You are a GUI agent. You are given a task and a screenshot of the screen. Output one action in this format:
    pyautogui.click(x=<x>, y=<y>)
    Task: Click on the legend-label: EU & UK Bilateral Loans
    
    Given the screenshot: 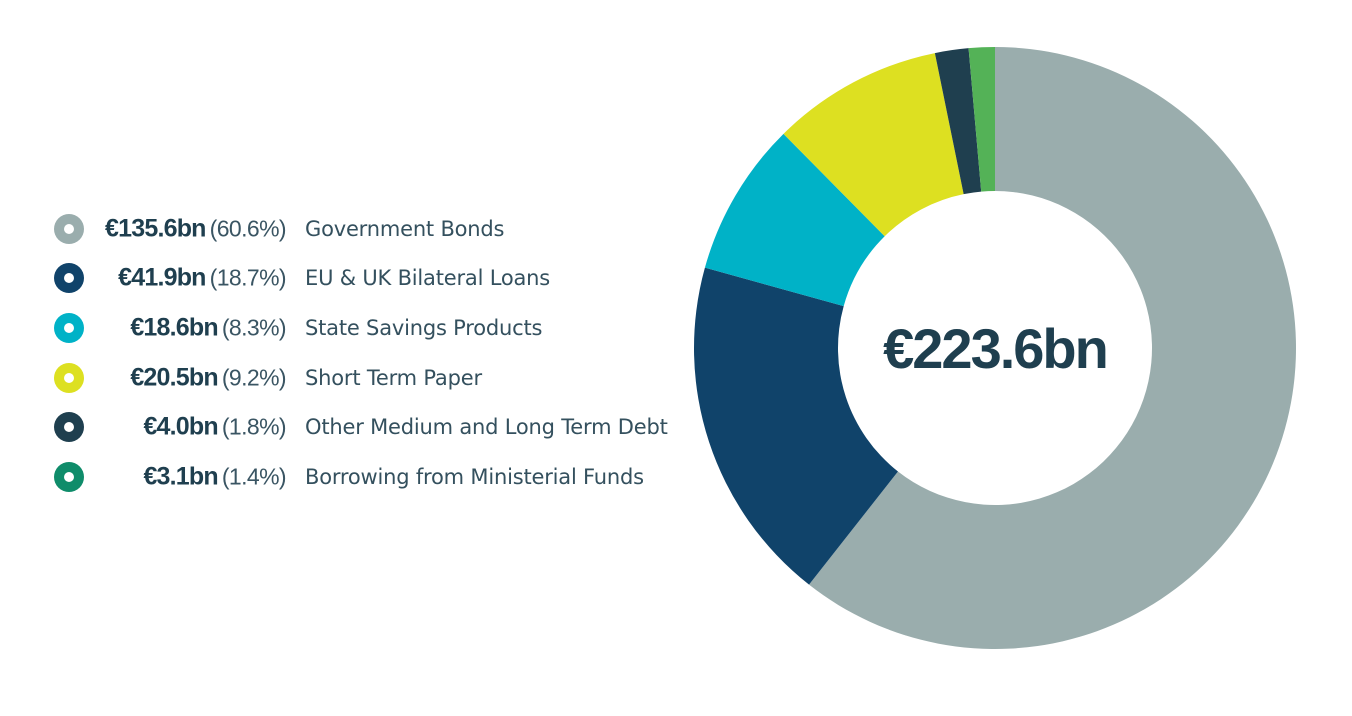 What is the action you would take?
    pyautogui.click(x=427, y=278)
    